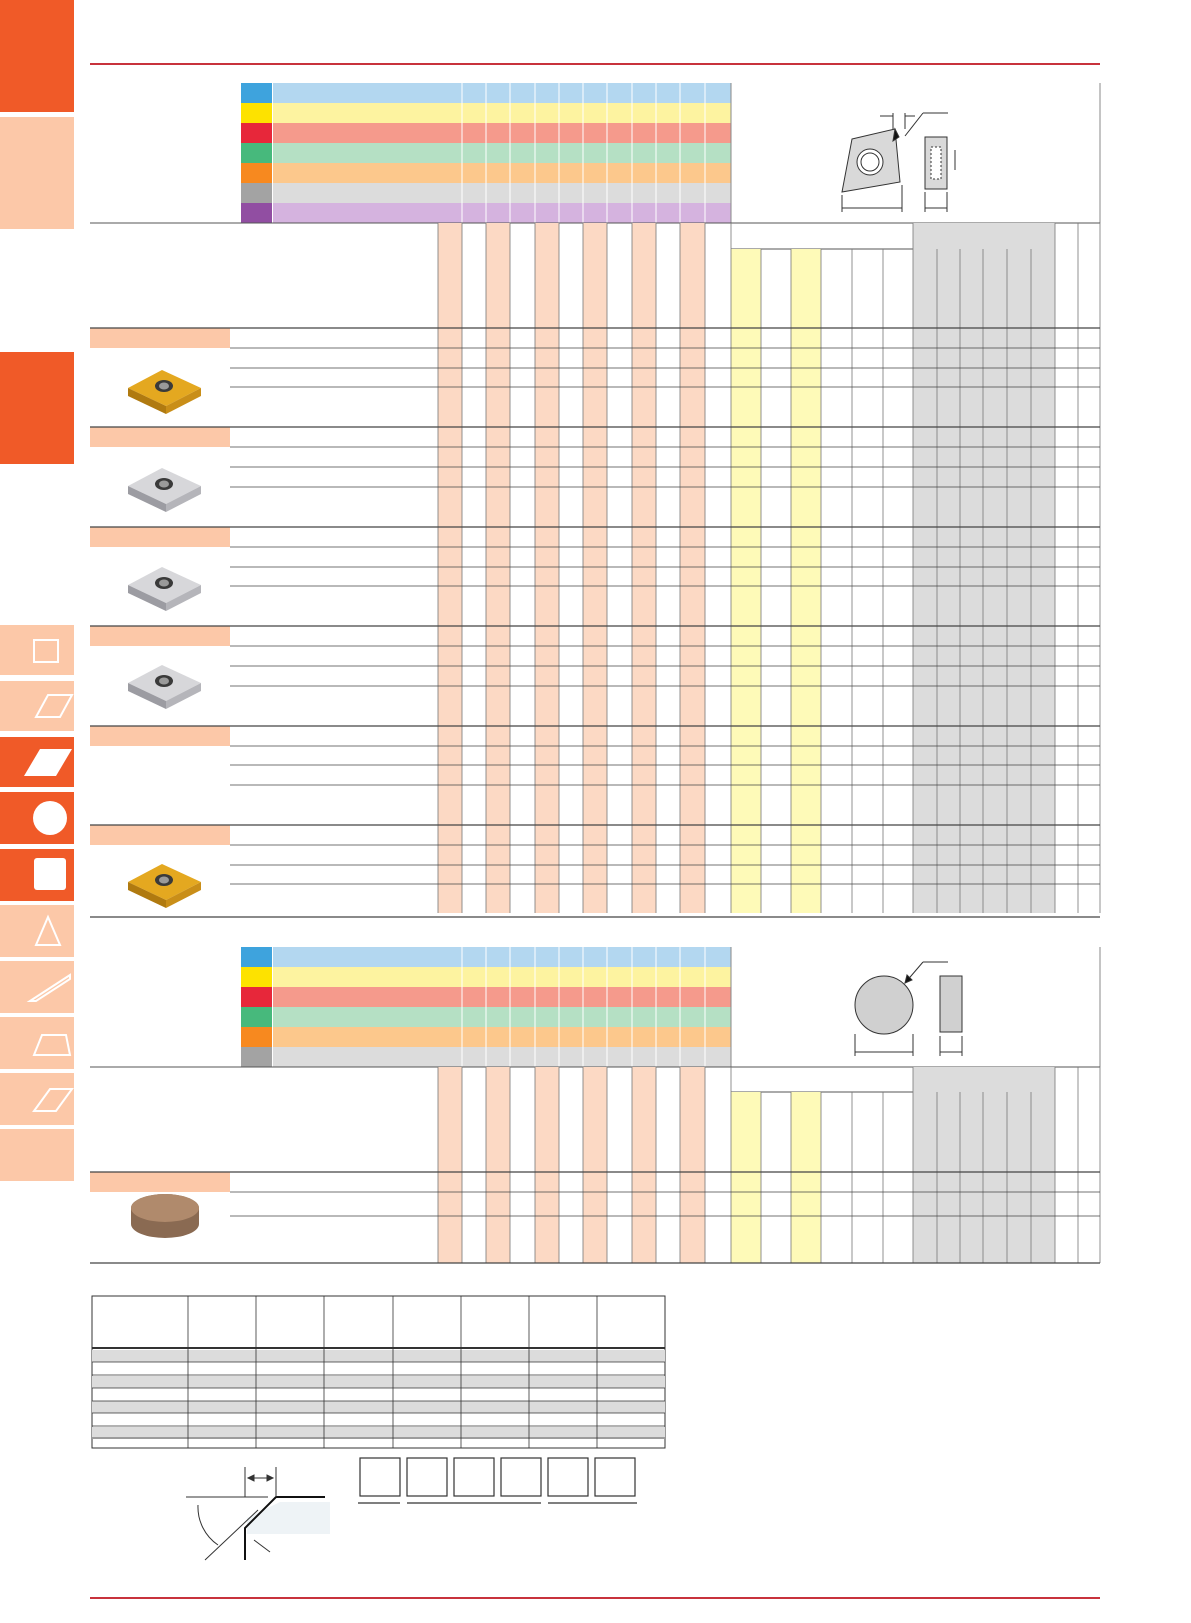  Describe the element at coordinates (898, 162) in the screenshot. I see `insert-dimension-drawing` at that location.